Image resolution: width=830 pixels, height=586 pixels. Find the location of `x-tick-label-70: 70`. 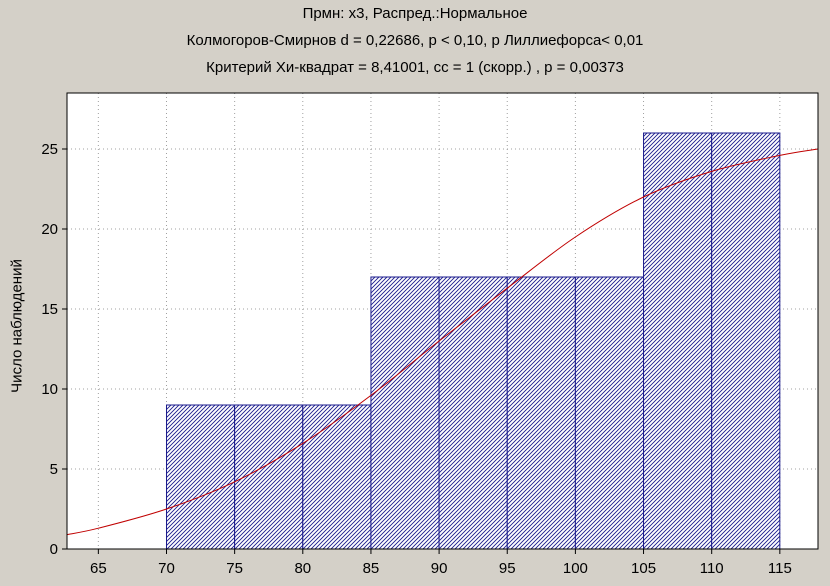

x-tick-label-70: 70 is located at coordinates (166, 568).